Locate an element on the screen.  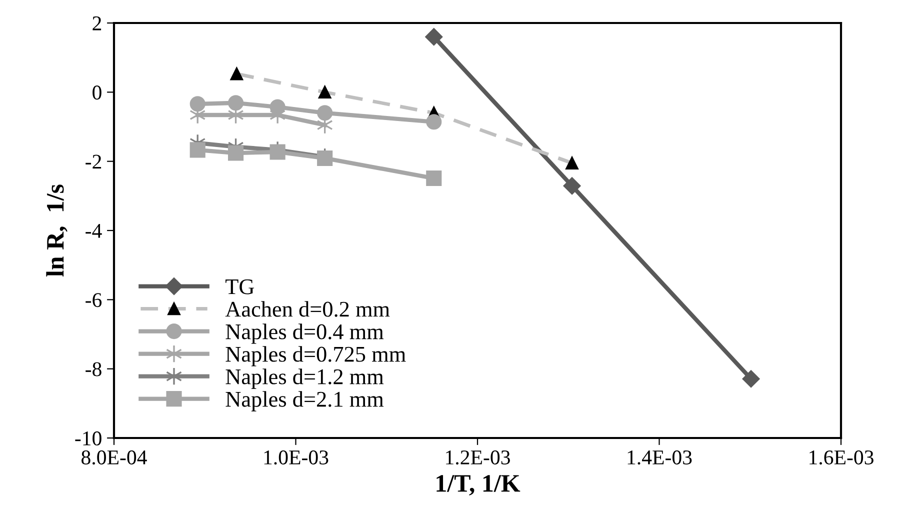
legend-label: Naples d=1.2 mm is located at coordinates (305, 378).